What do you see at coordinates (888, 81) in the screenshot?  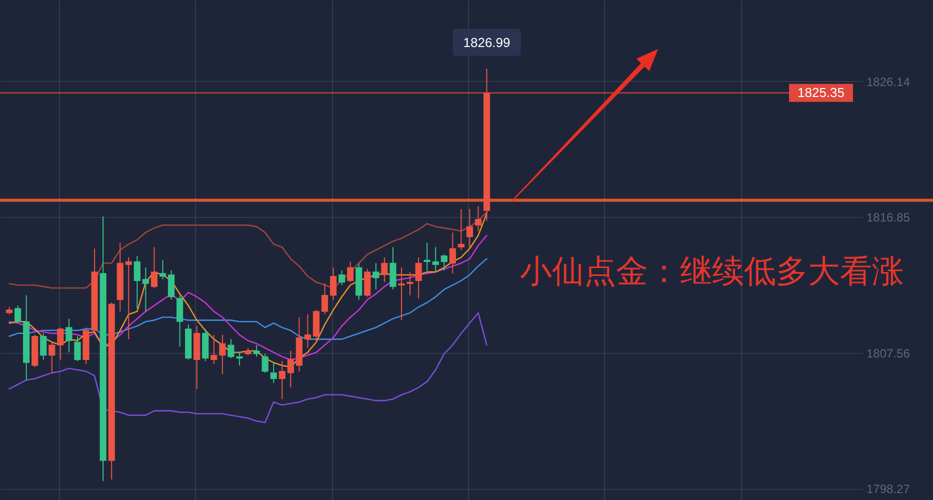 I see `y-tick-label: 1826.14` at bounding box center [888, 81].